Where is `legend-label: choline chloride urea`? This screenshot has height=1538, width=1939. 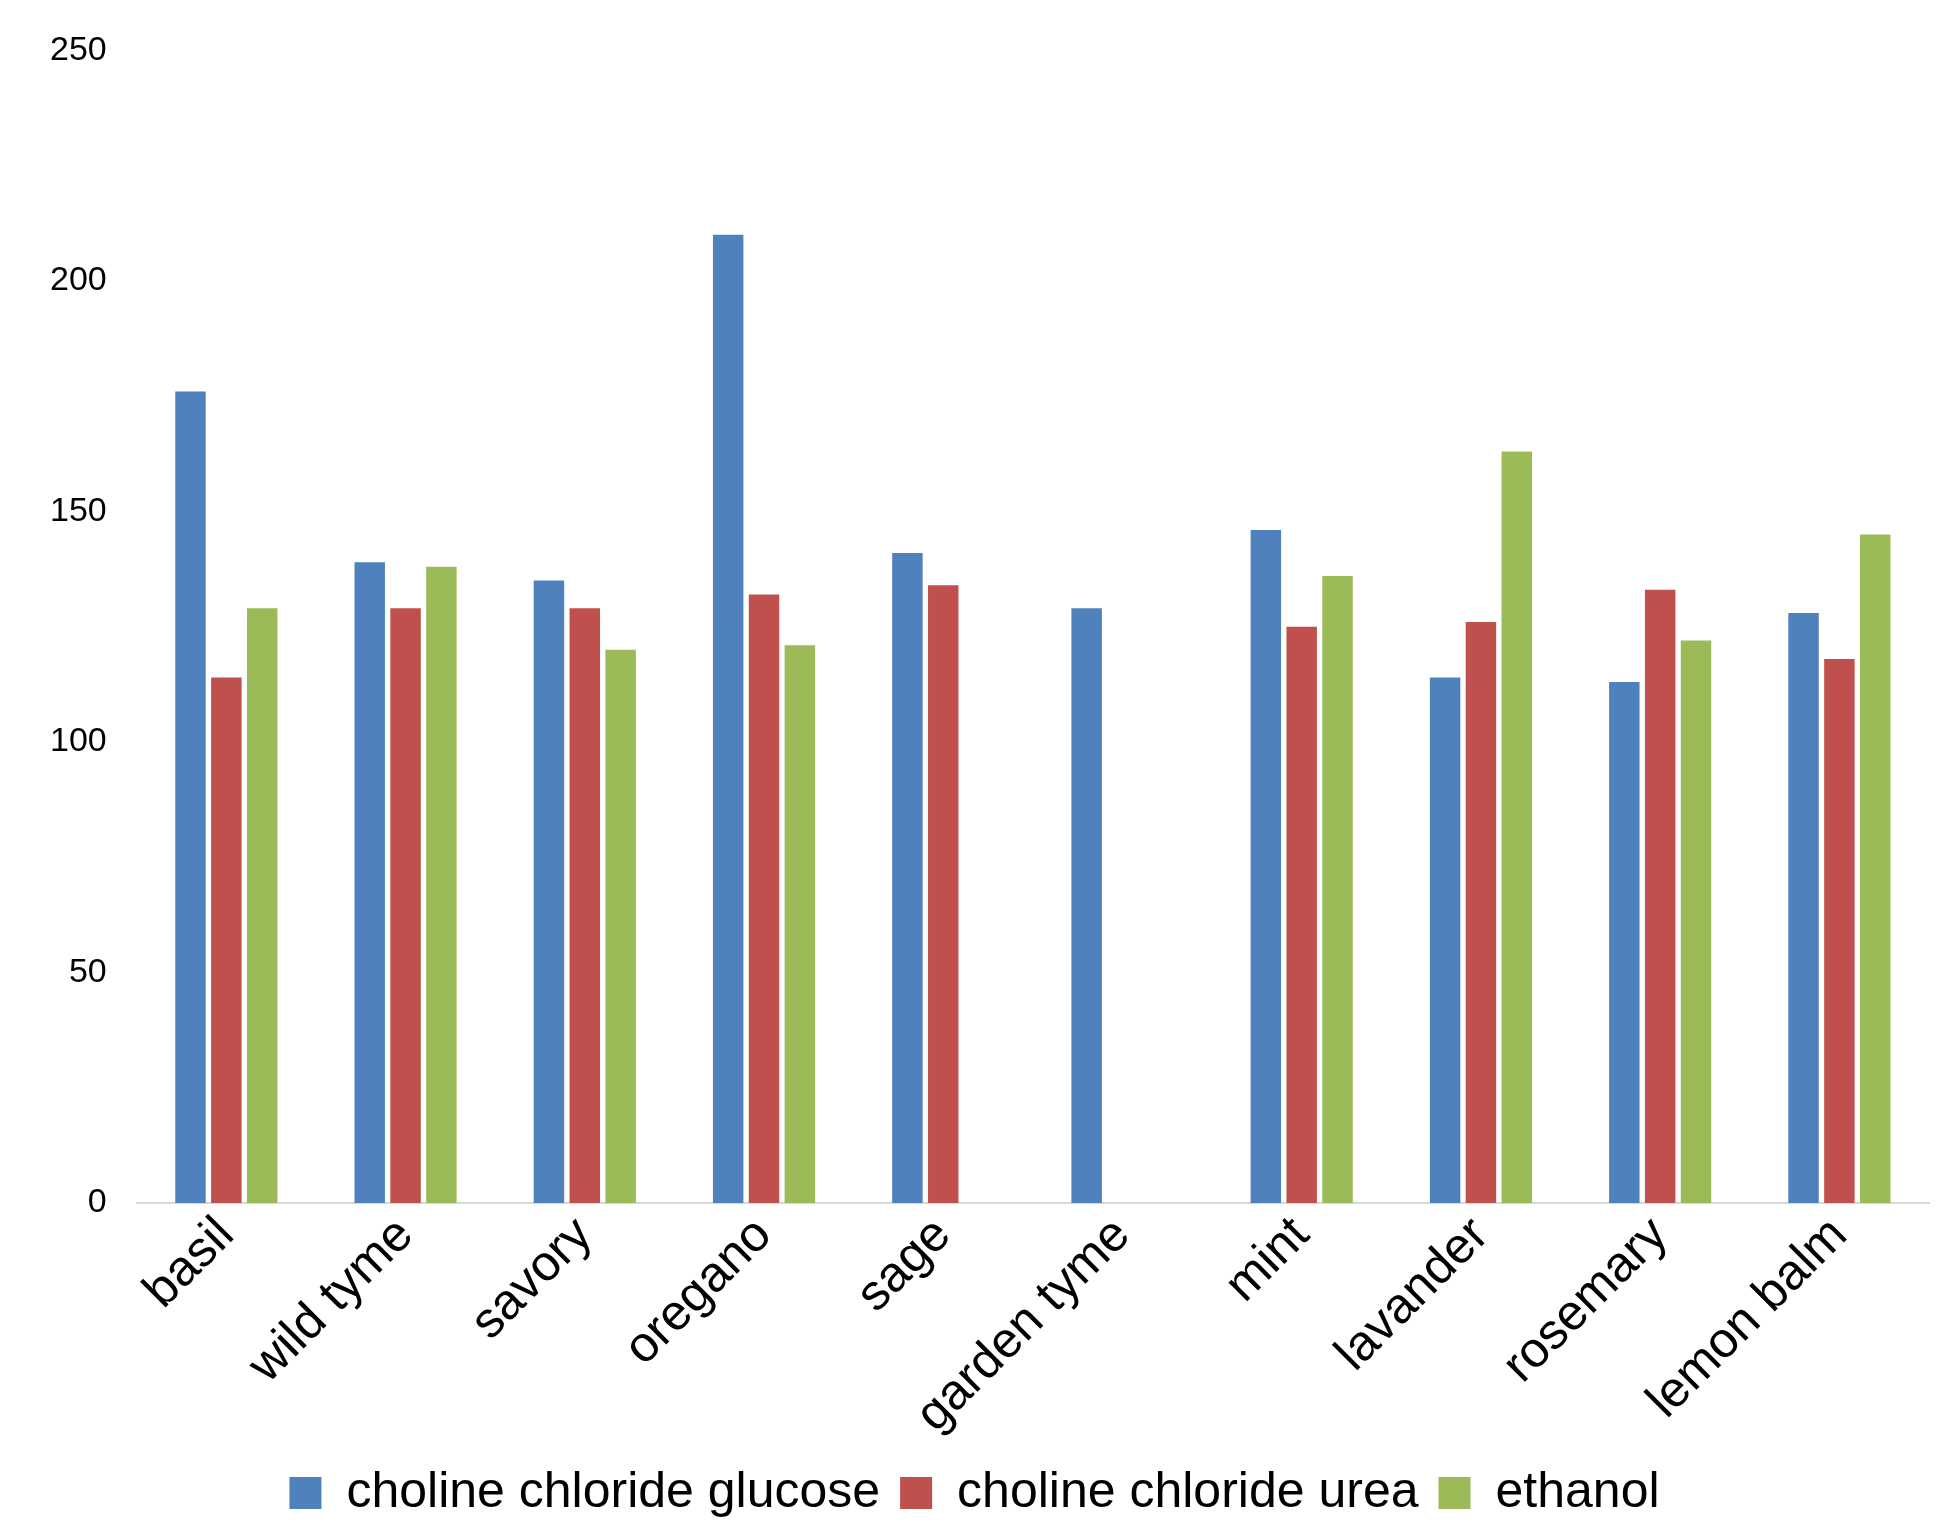
legend-label: choline chloride urea is located at coordinates (1188, 1489).